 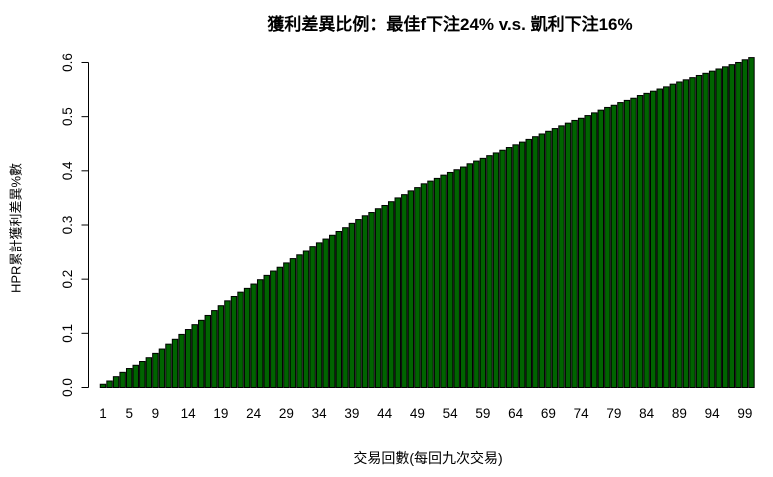 I want to click on x-tick-label: 14, so click(x=189, y=413).